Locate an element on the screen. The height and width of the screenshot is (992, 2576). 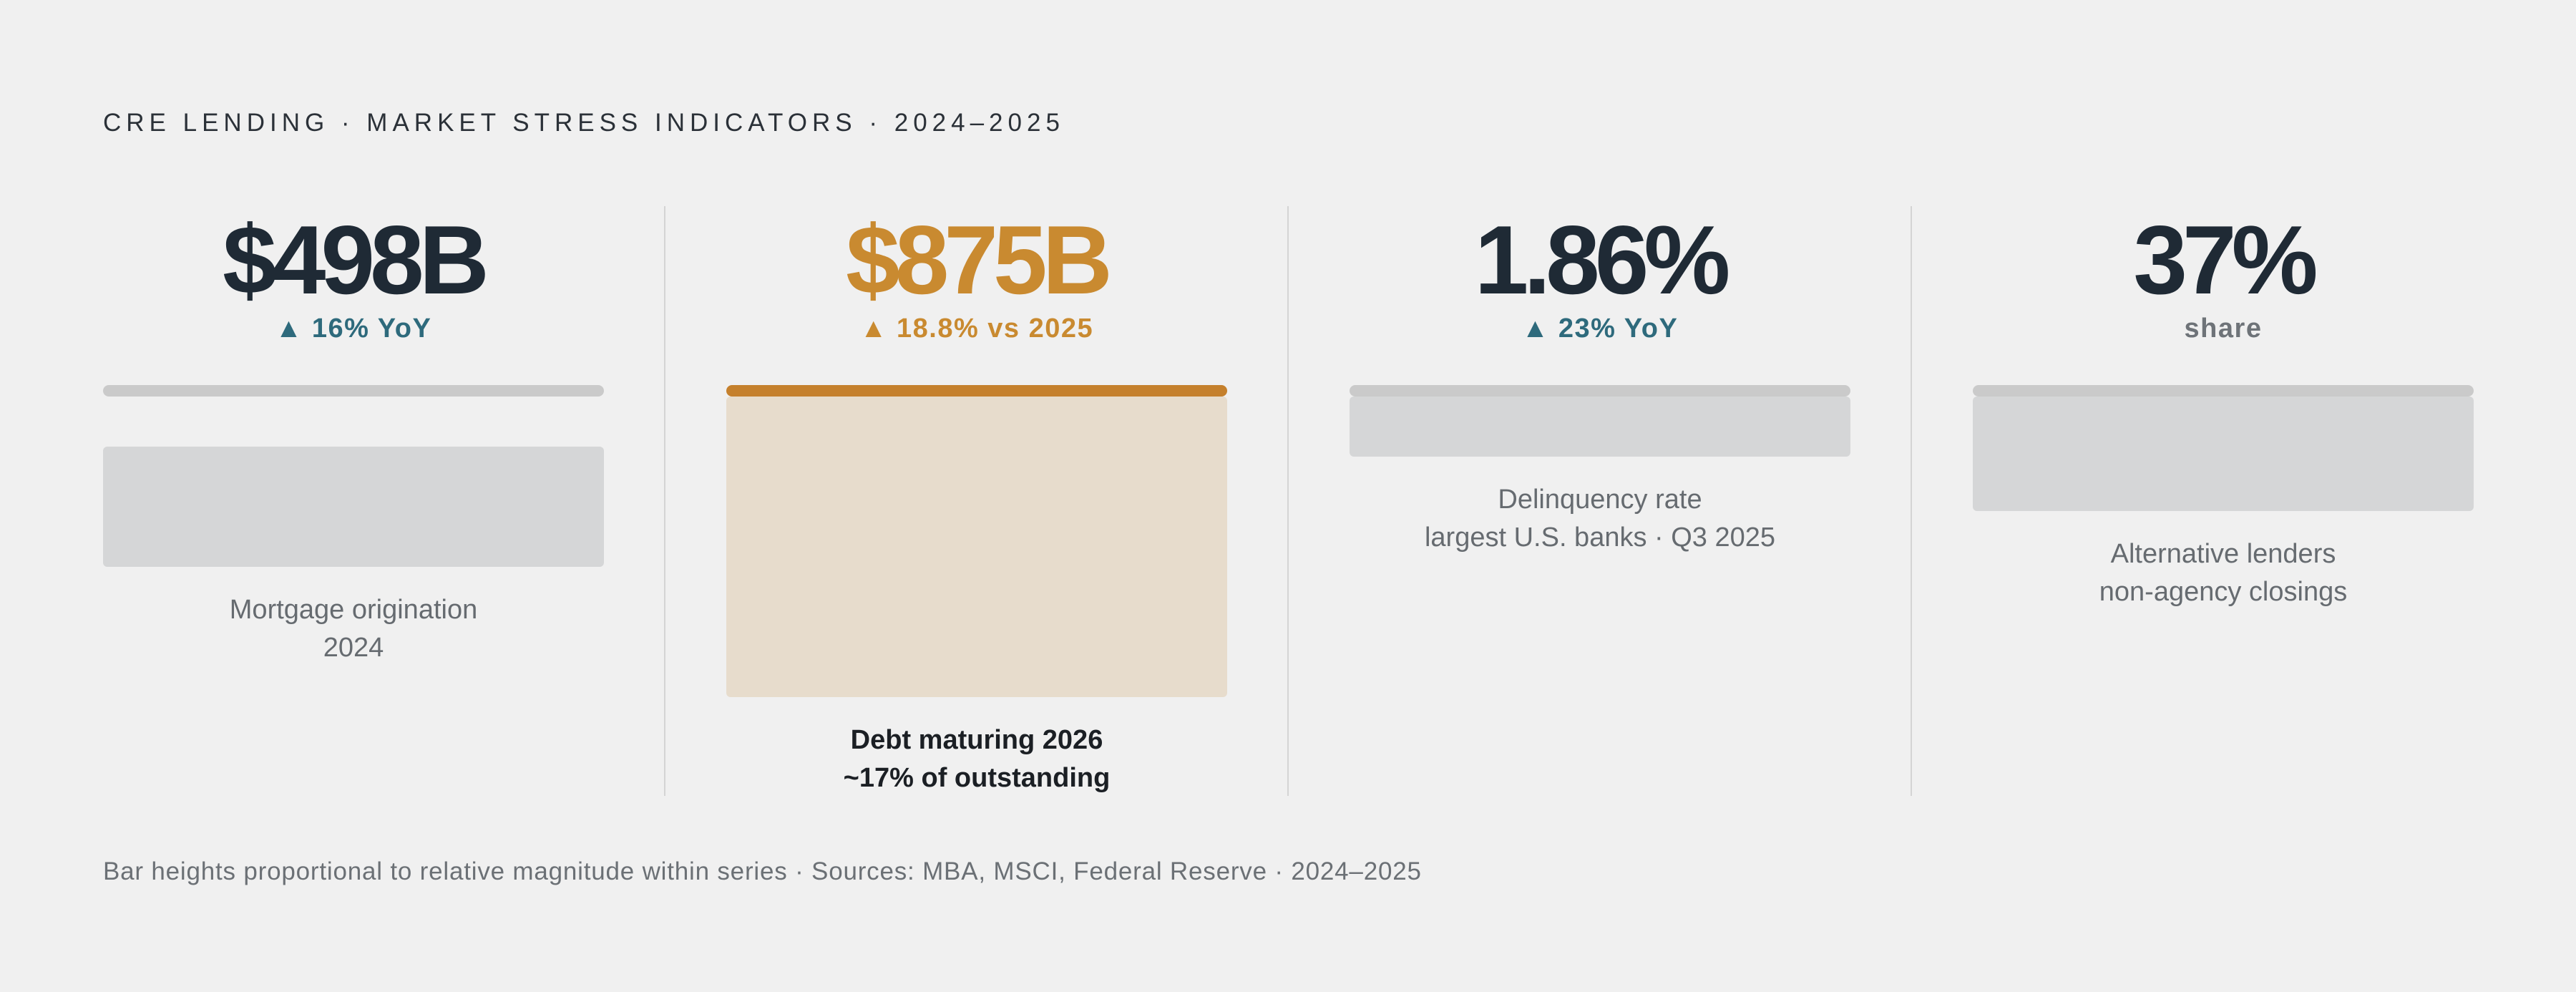
indicator-change: ▲ 16% YoY is located at coordinates (353, 328).